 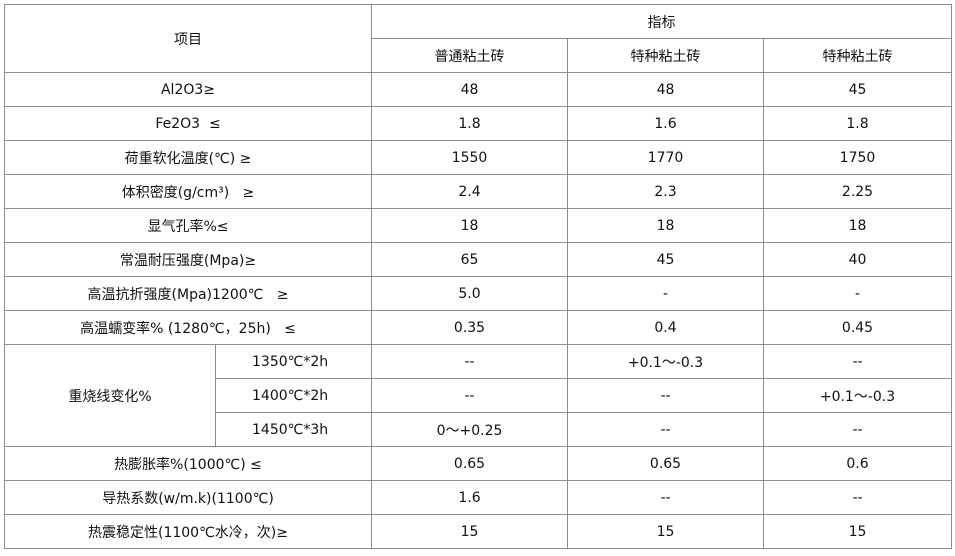 I want to click on row-label: 高温抗折强度(Mpa)1200℃ ≥, so click(x=188, y=293).